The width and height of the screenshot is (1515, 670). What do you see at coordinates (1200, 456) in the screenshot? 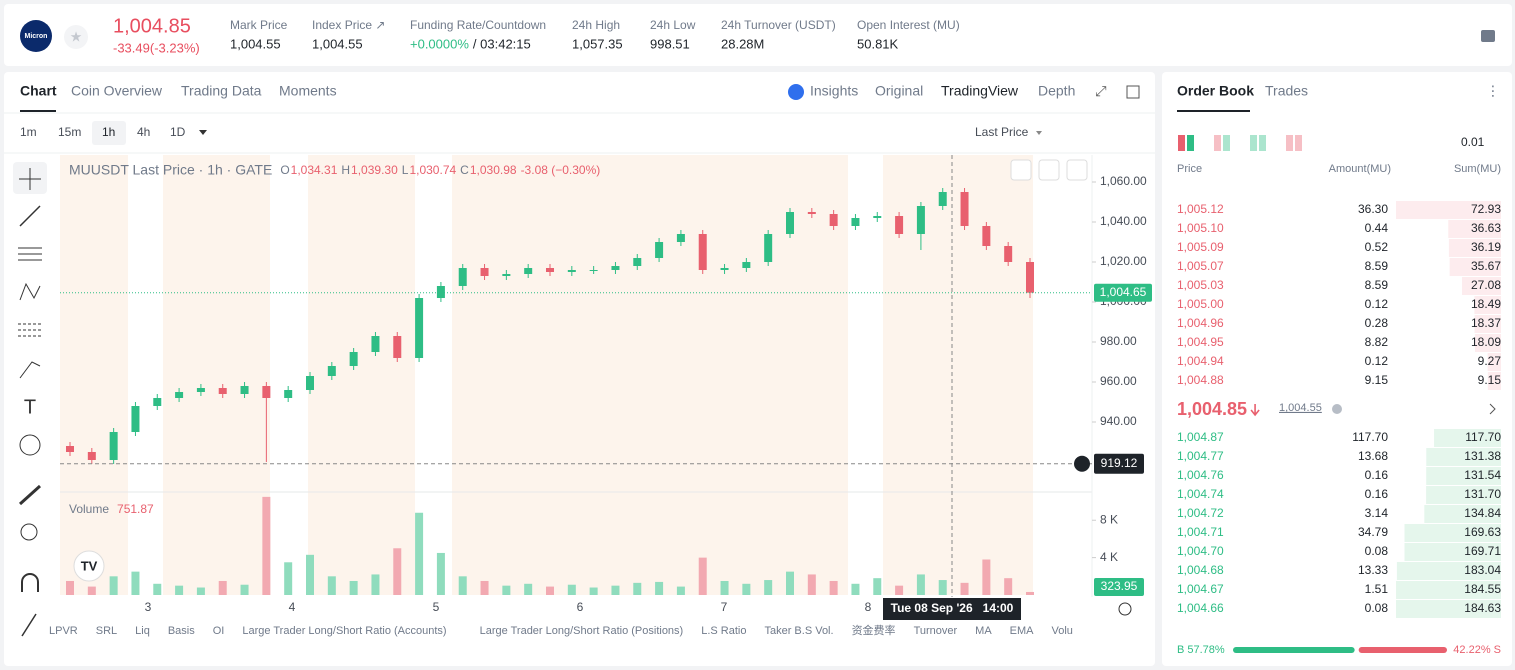
I see `ob-price: 1,004.77` at bounding box center [1200, 456].